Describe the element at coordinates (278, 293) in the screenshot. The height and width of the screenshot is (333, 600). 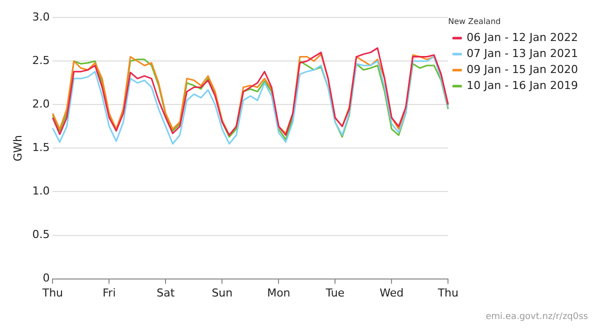
I see `x-tick-label: Mon` at that location.